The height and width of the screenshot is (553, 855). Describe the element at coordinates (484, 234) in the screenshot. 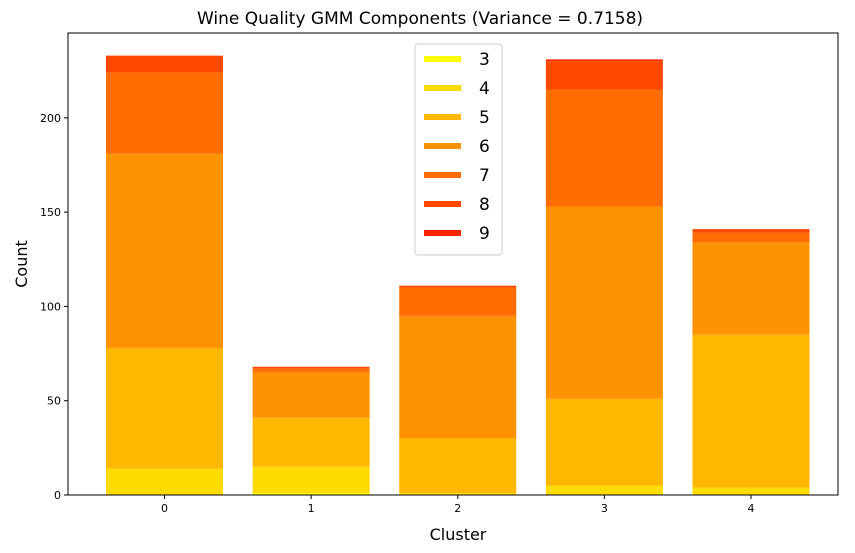

I see `legend-label: 9` at that location.